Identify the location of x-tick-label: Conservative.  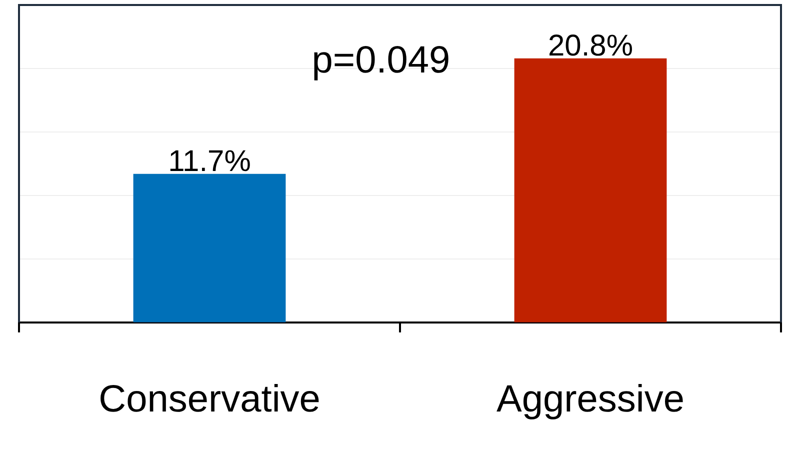
(209, 399).